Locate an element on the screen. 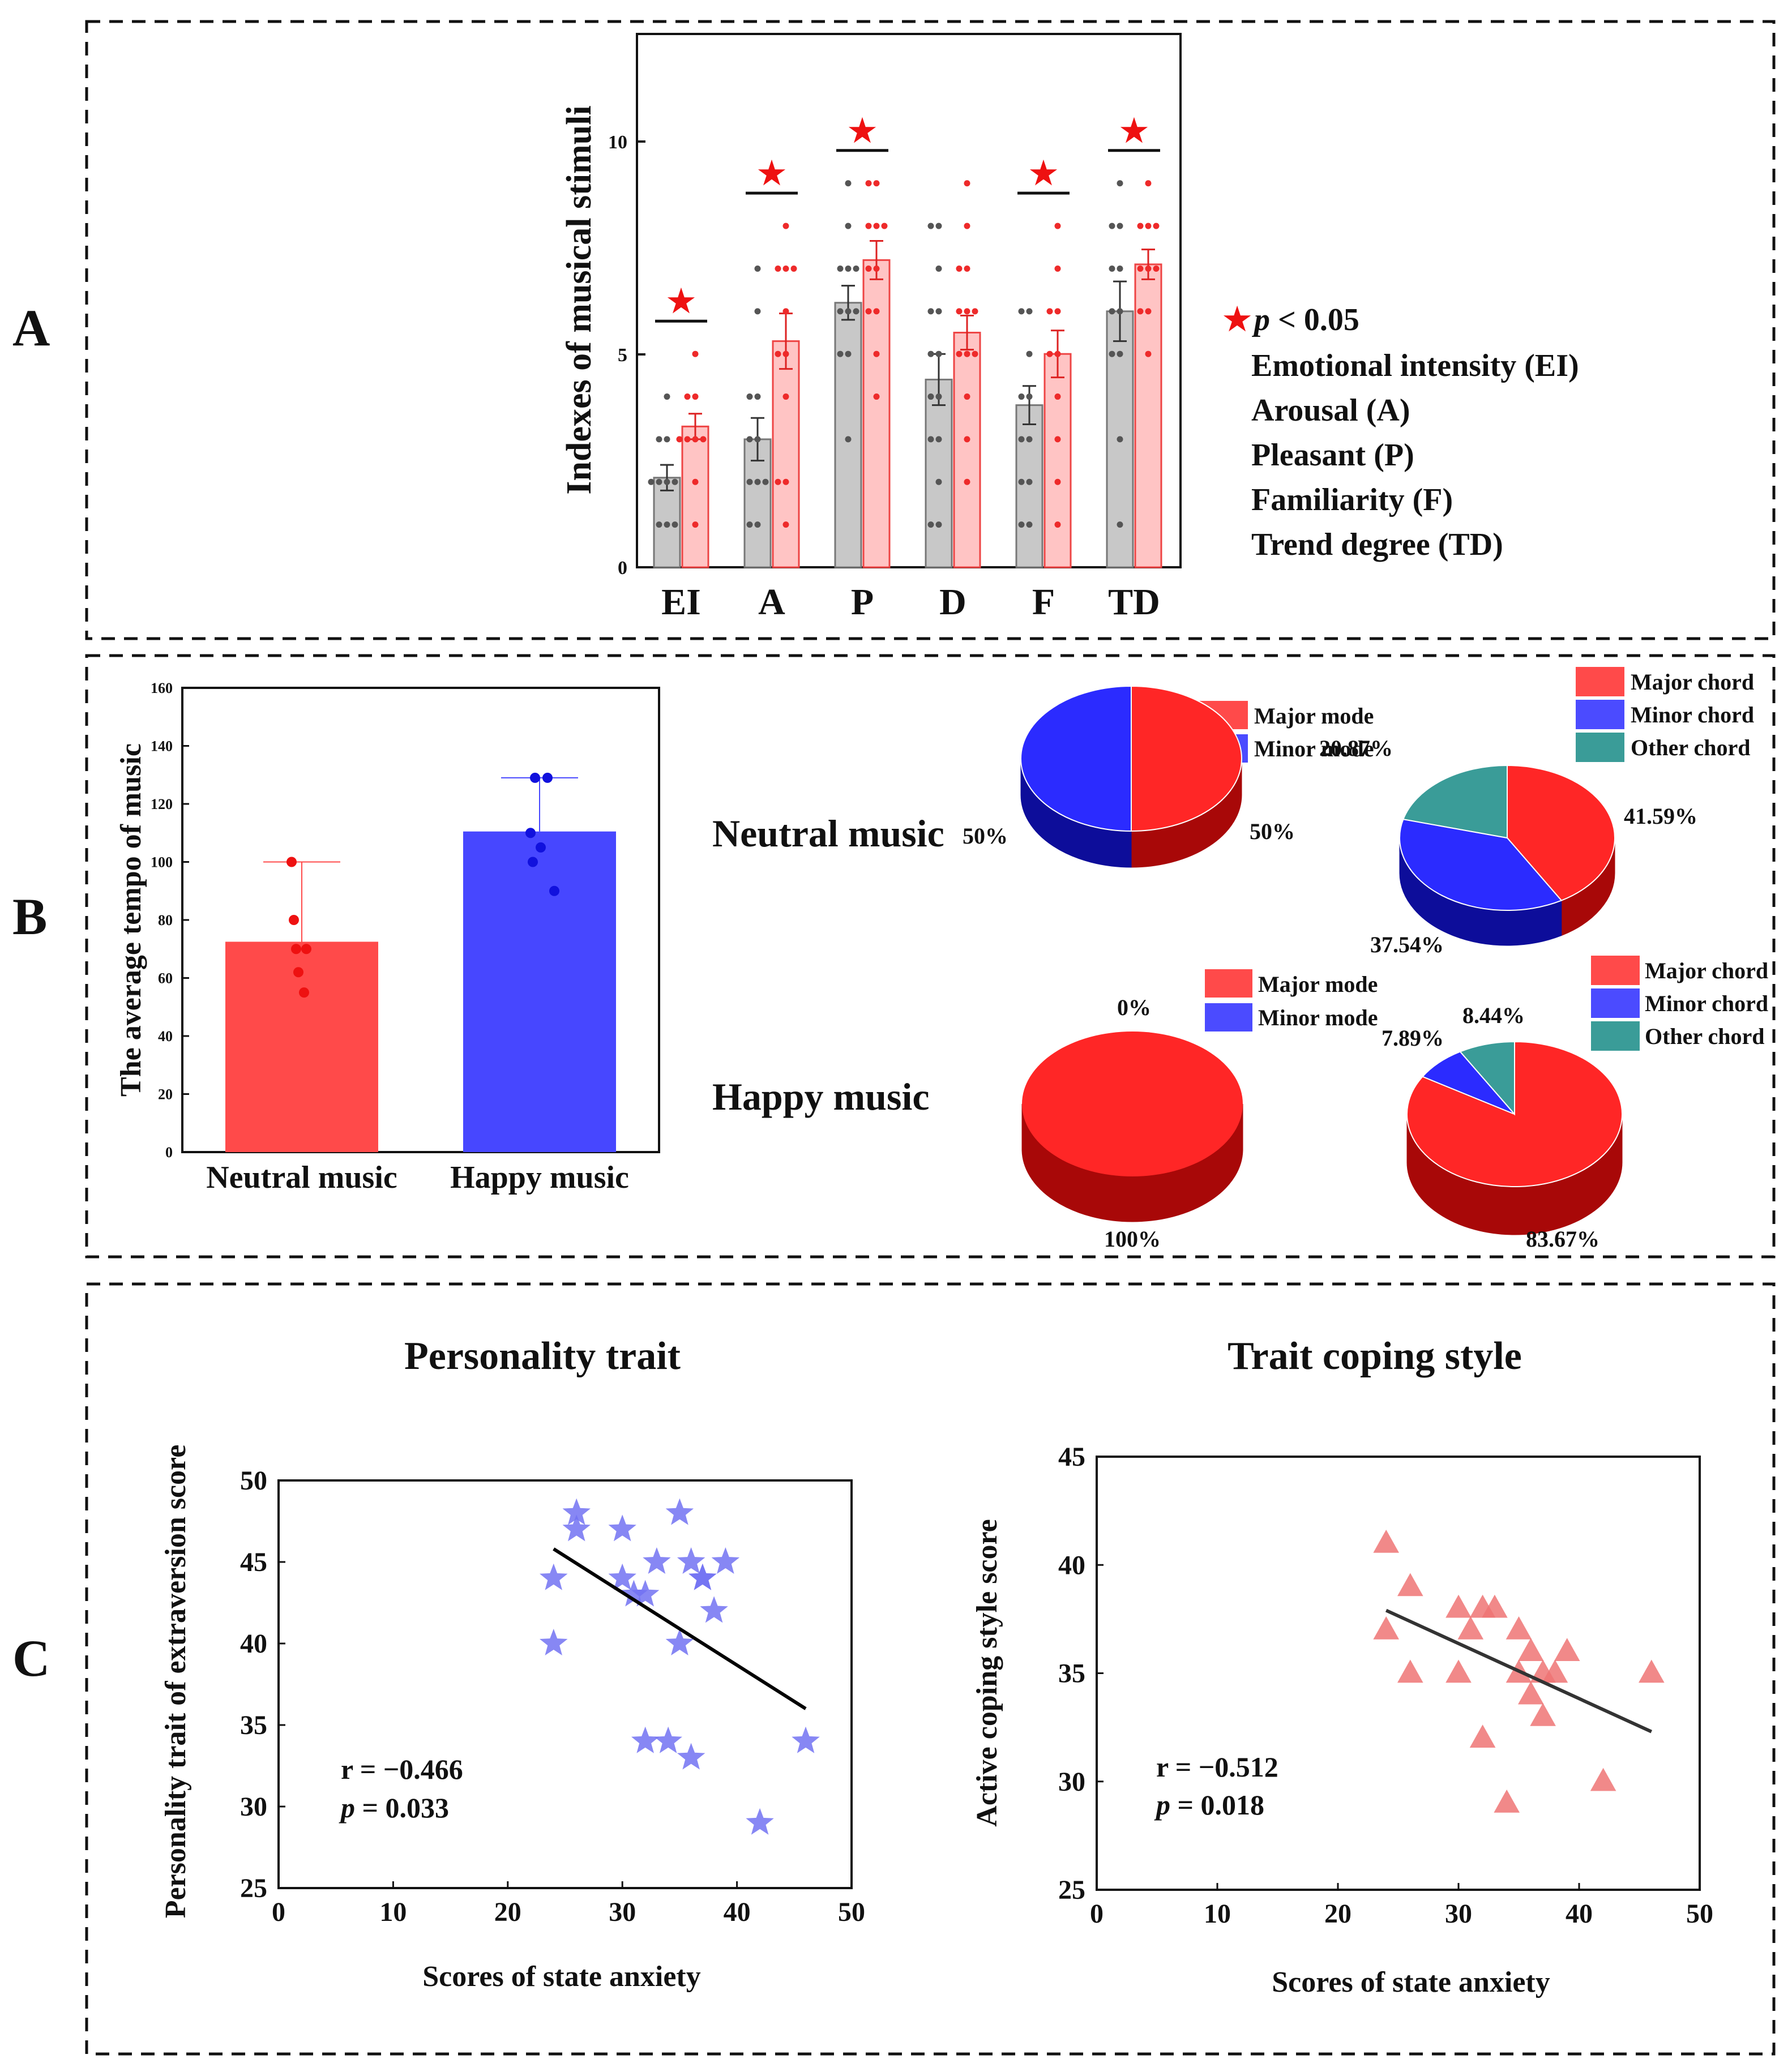  scatter-personality-frame is located at coordinates (565, 1684).